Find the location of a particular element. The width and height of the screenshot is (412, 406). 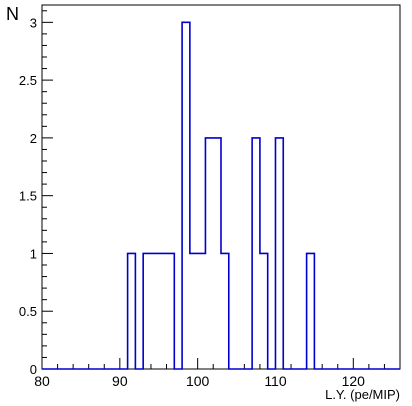

x-tick-label: 100 is located at coordinates (198, 381).